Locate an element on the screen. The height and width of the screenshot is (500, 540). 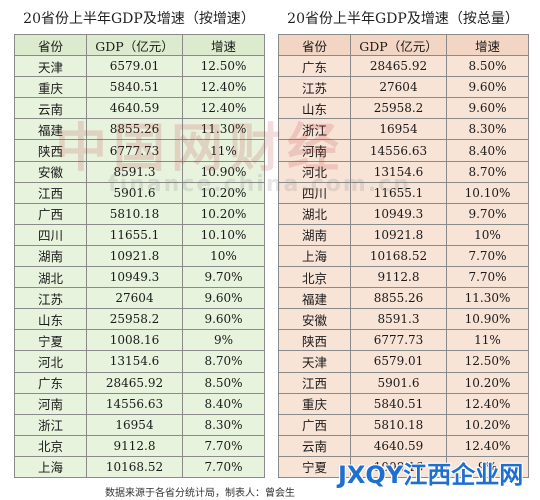
source-note: 数据来源于各省分统计局，制表人：曾会生 is located at coordinates (200, 493).